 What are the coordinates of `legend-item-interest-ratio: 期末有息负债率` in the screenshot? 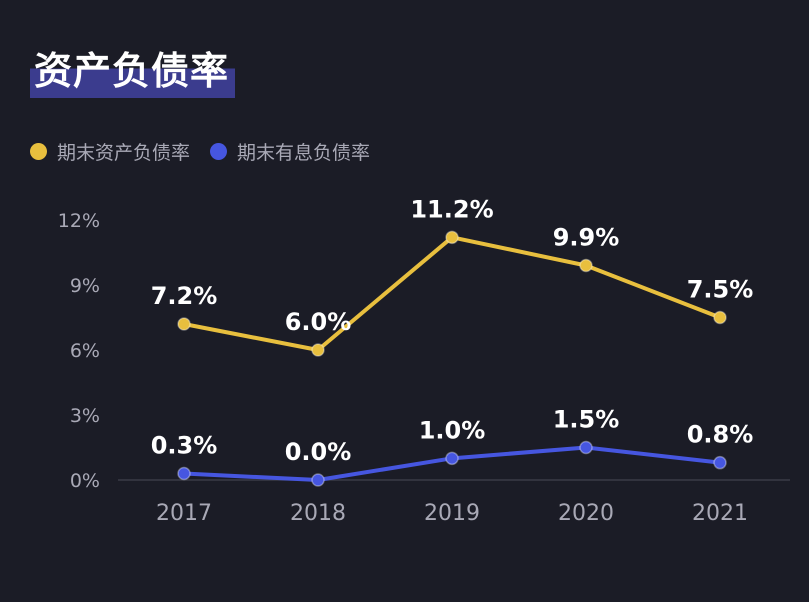 It's located at (290, 151).